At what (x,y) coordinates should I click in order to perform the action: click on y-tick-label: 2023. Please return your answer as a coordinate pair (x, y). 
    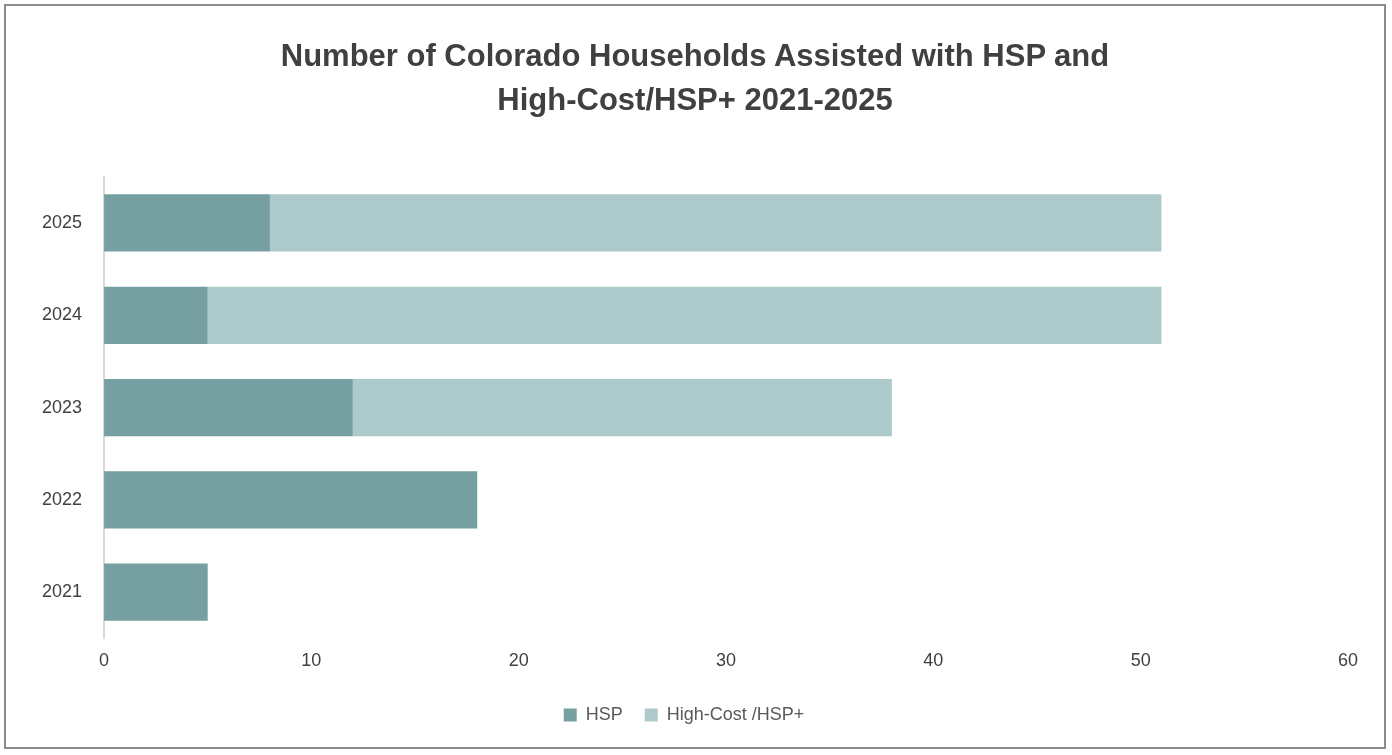
    Looking at the image, I should click on (62, 406).